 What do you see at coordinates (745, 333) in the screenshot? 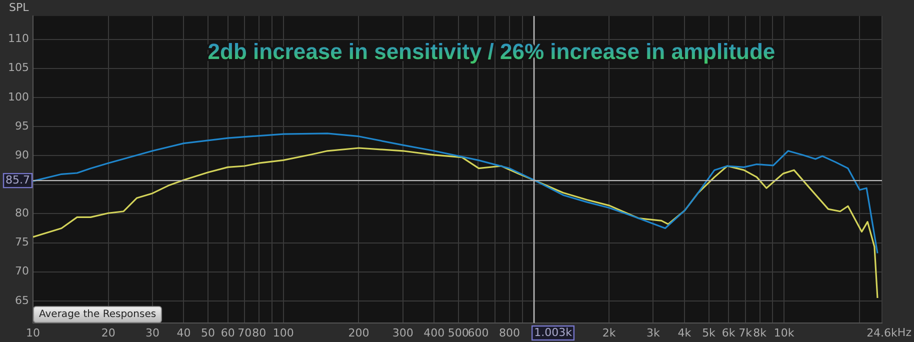
I see `x-tick-label: 7k` at bounding box center [745, 333].